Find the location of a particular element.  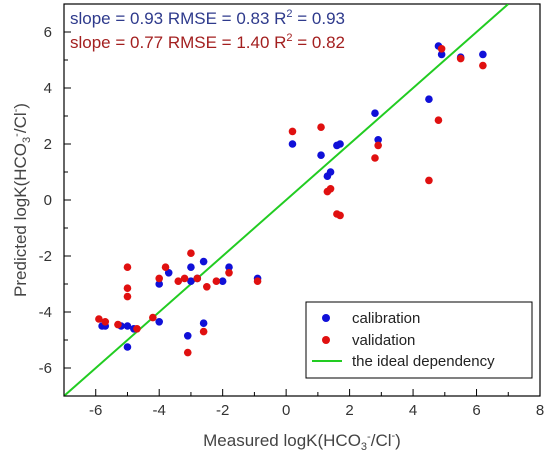

x-tick-label: -4 is located at coordinates (159, 410).